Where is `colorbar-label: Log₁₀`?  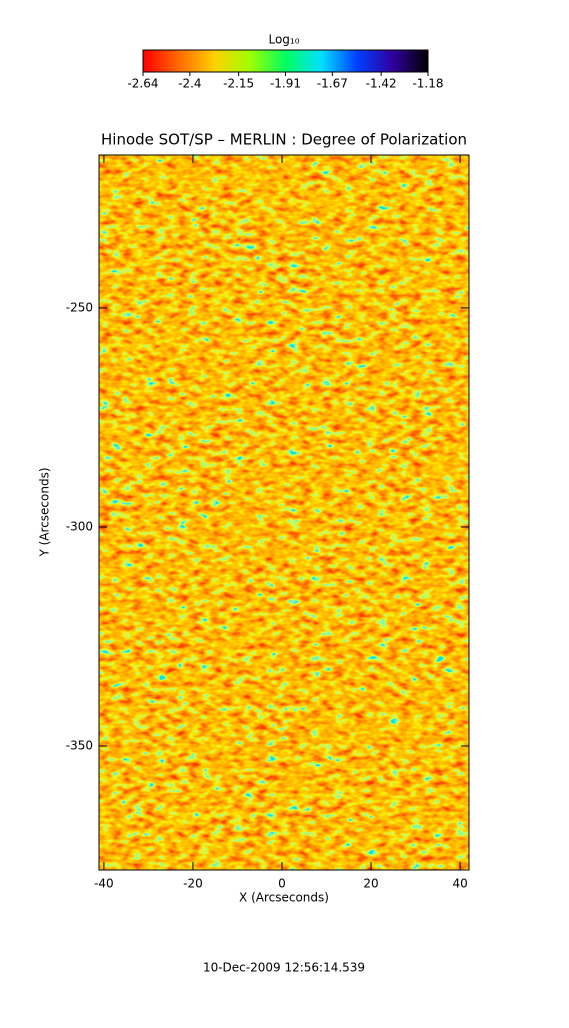
colorbar-label: Log₁₀ is located at coordinates (283, 40).